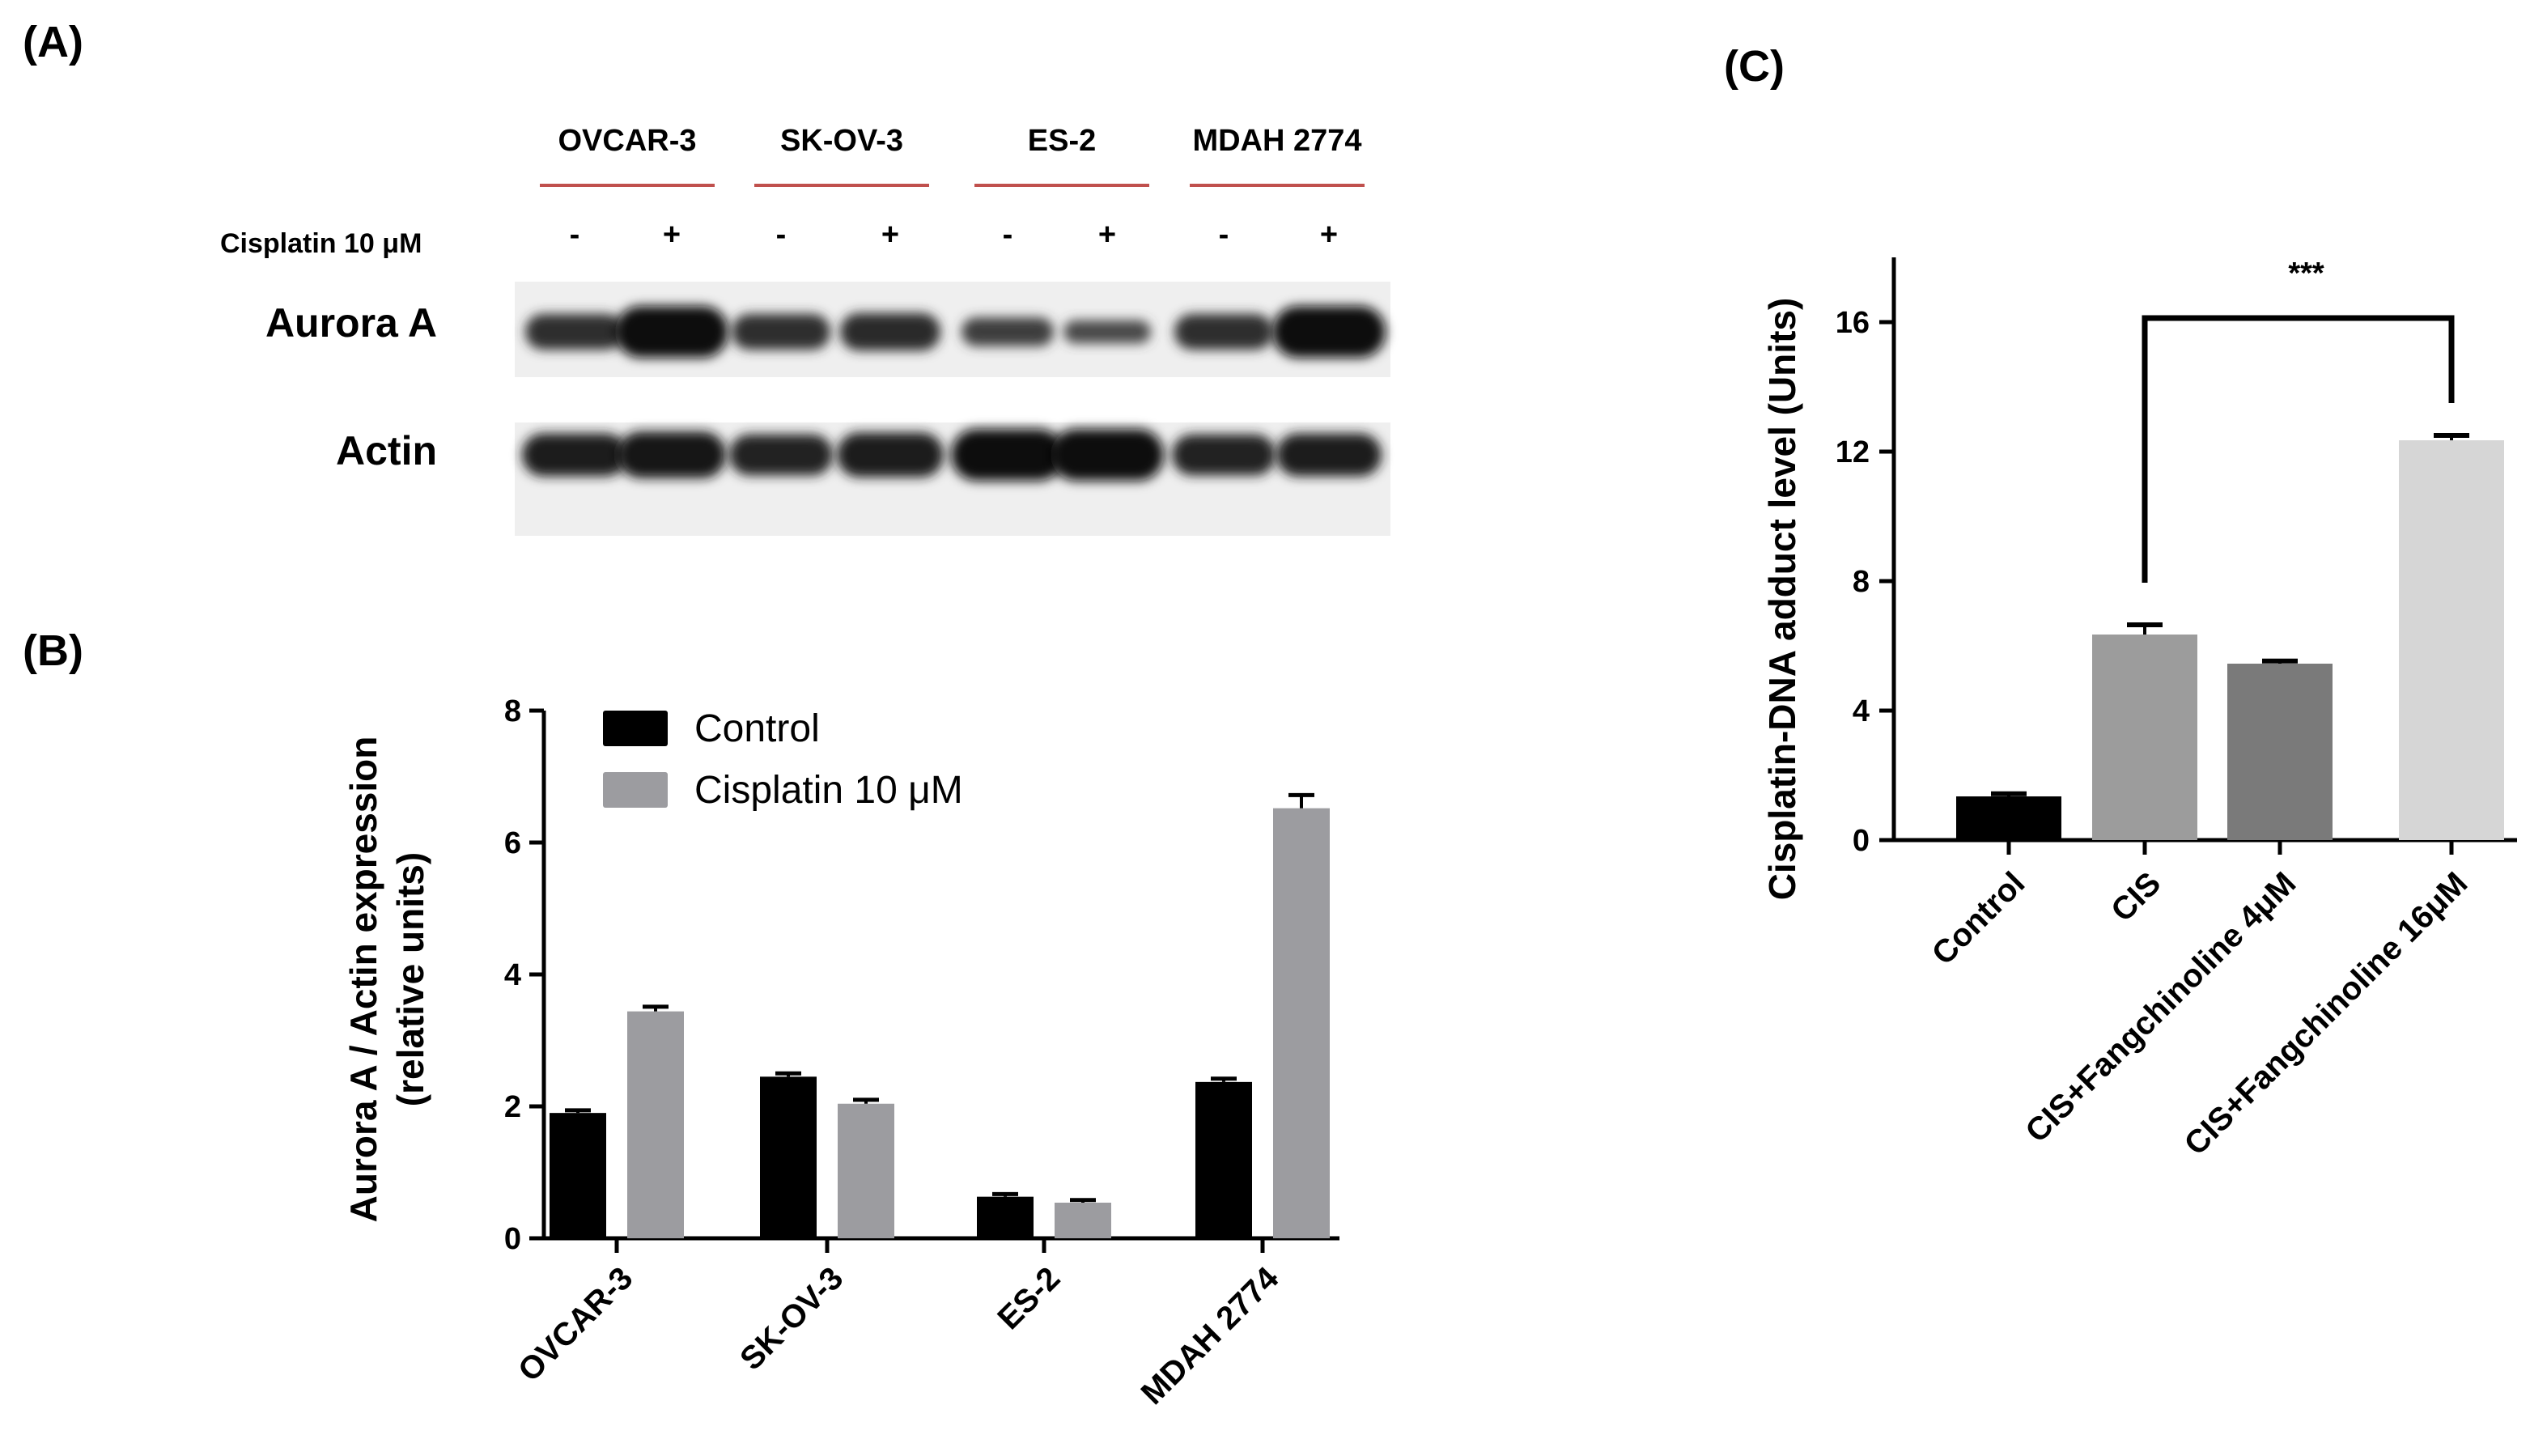 This screenshot has height=1456, width=2547. I want to click on bar-cis, so click(2144, 738).